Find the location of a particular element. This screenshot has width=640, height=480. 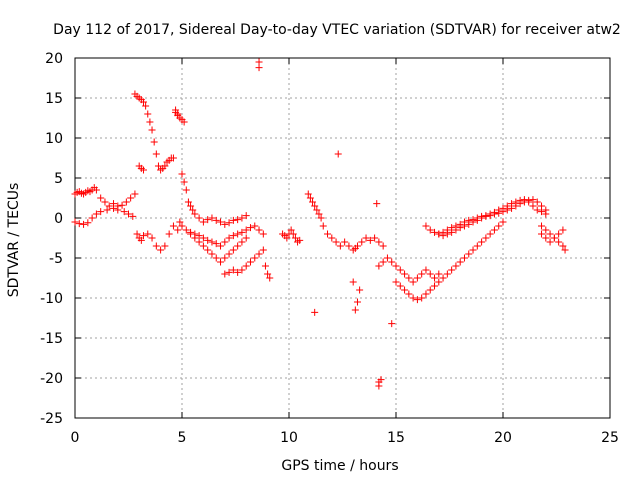

x-tick-label: 25 is located at coordinates (610, 438).